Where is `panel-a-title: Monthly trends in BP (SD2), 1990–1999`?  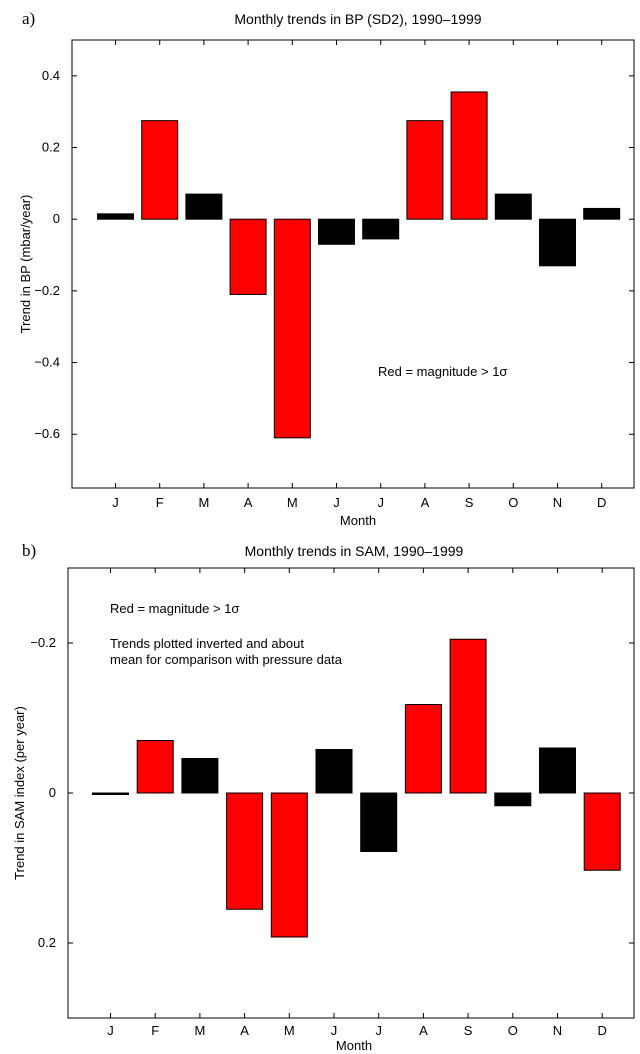 panel-a-title: Monthly trends in BP (SD2), 1990–1999 is located at coordinates (357, 19).